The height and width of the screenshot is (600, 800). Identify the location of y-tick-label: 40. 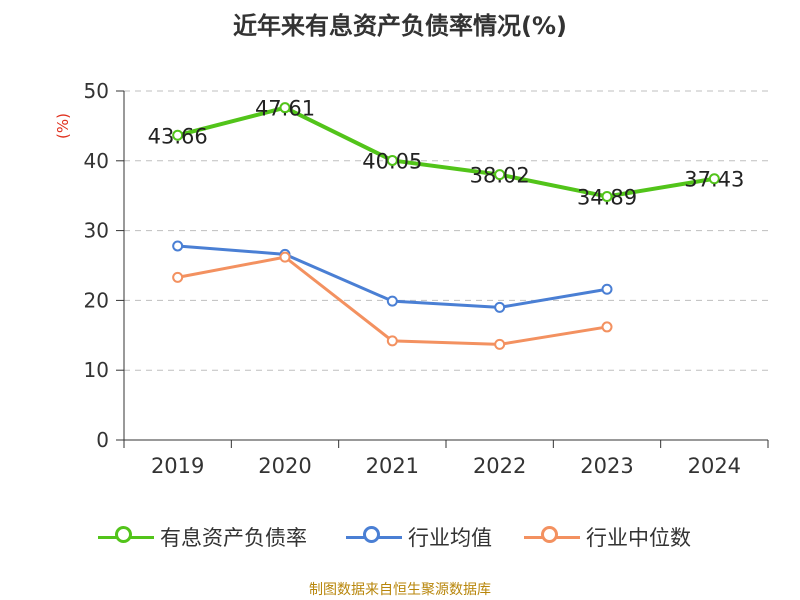
(96, 161).